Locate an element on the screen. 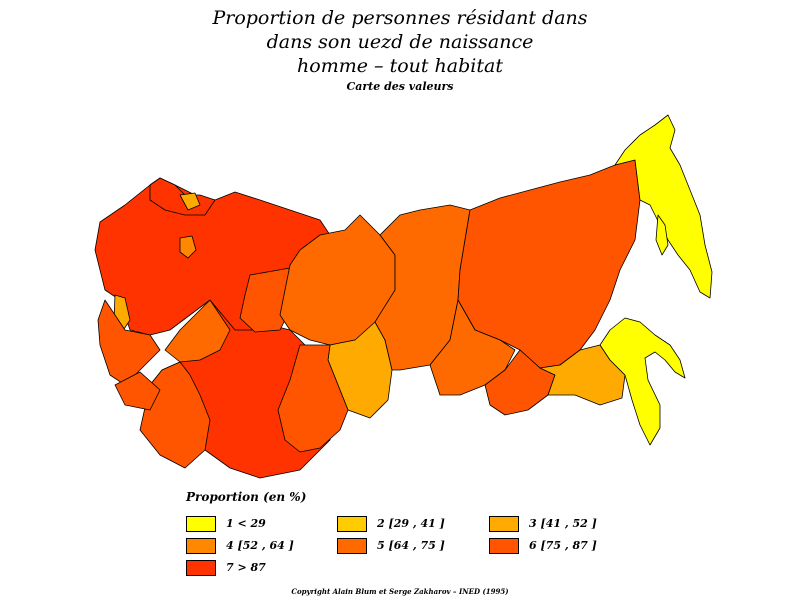 Image resolution: width=800 pixels, height=600 pixels. legend-label-4: 4 [52 , 64 ] is located at coordinates (260, 545).